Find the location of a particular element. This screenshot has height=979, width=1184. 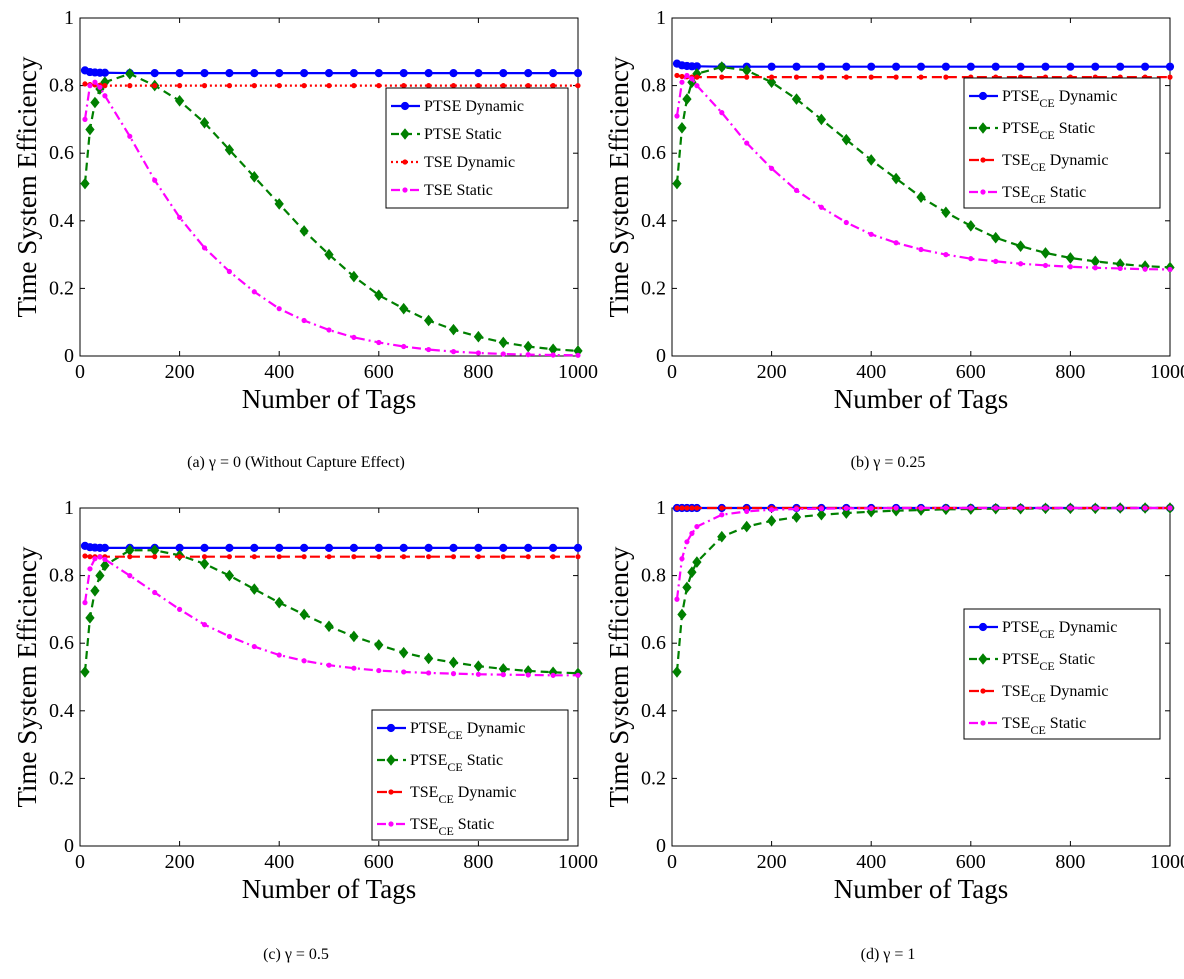

chart-b-legend-marker is located at coordinates (983, 192).